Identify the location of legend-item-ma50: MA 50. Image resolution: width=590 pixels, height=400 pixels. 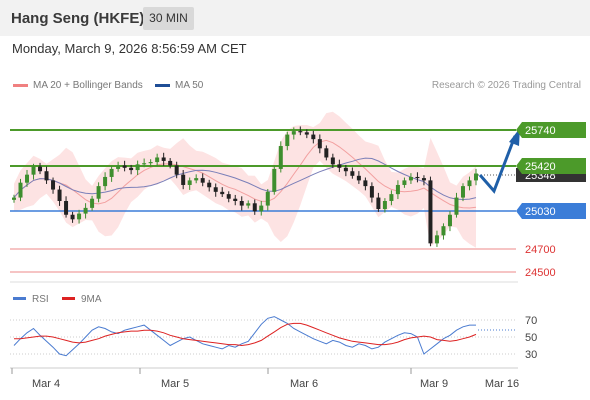
(179, 85).